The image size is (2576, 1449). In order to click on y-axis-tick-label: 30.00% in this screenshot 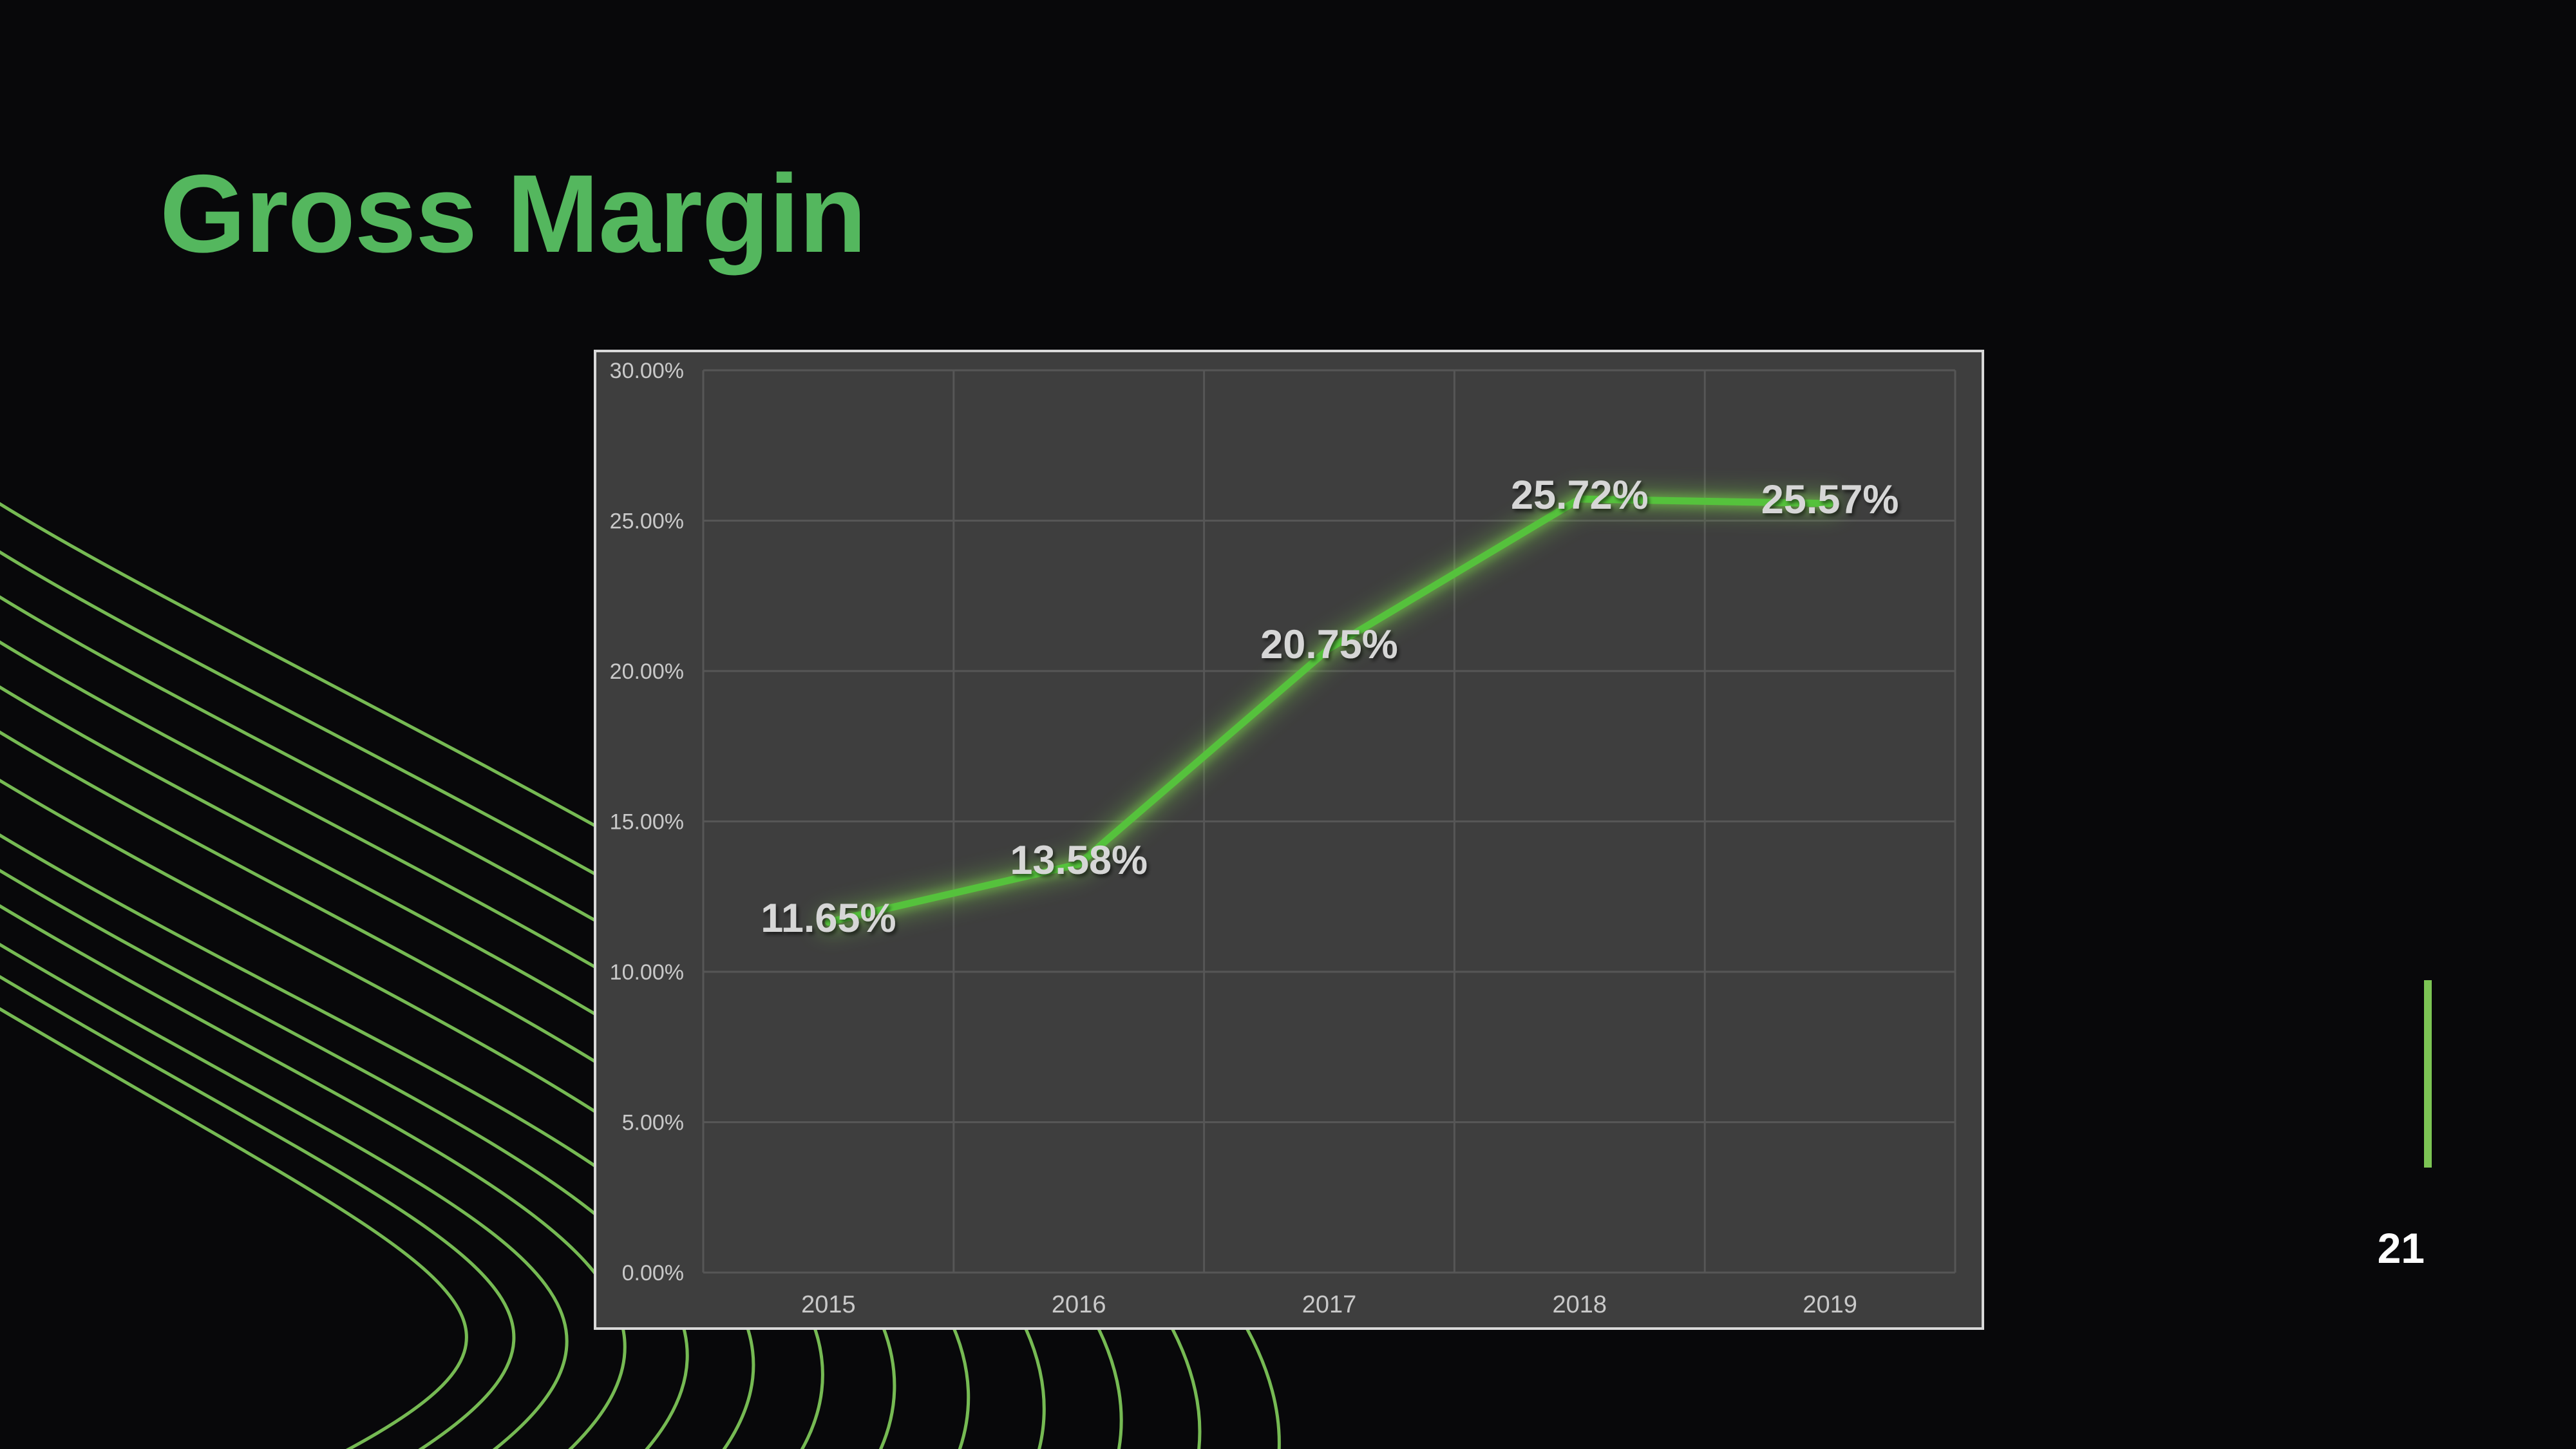, I will do `click(647, 371)`.